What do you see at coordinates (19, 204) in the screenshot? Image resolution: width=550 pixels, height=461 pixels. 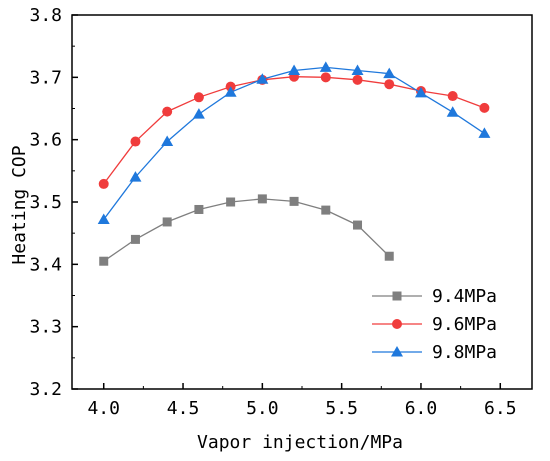 I see `y-axis-label: Heating COP` at bounding box center [19, 204].